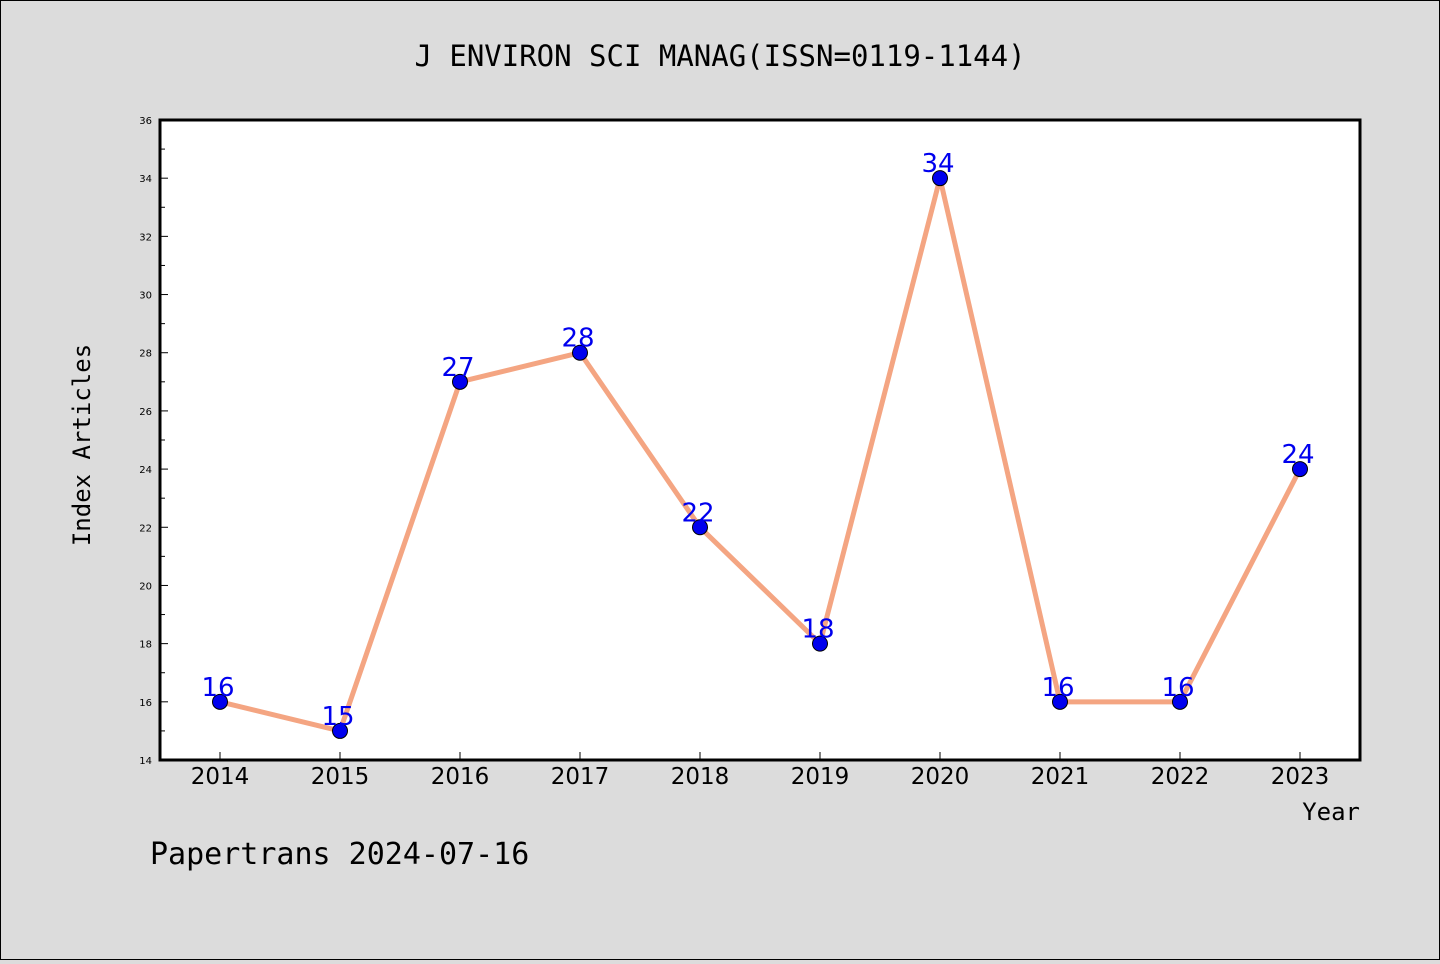 Image resolution: width=1440 pixels, height=964 pixels. I want to click on y-tick-label: 18, so click(145, 645).